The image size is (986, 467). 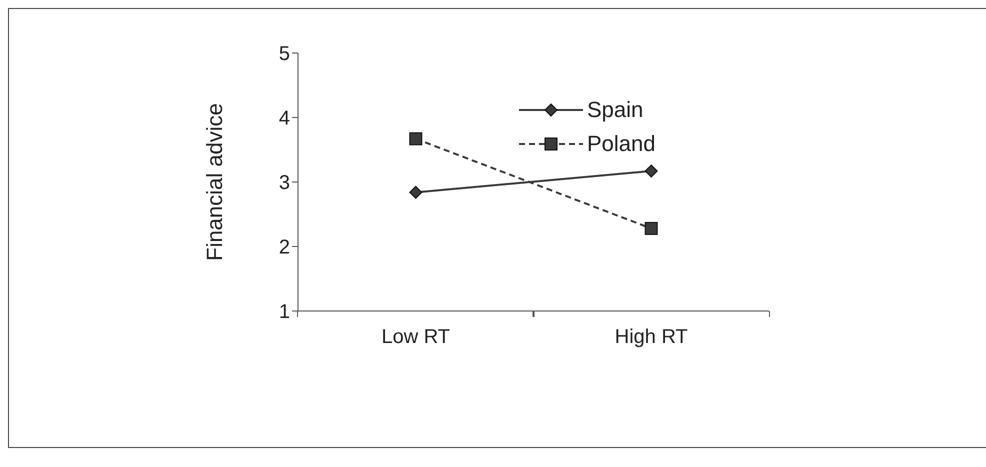 What do you see at coordinates (284, 247) in the screenshot?
I see `y-tick-label: 2` at bounding box center [284, 247].